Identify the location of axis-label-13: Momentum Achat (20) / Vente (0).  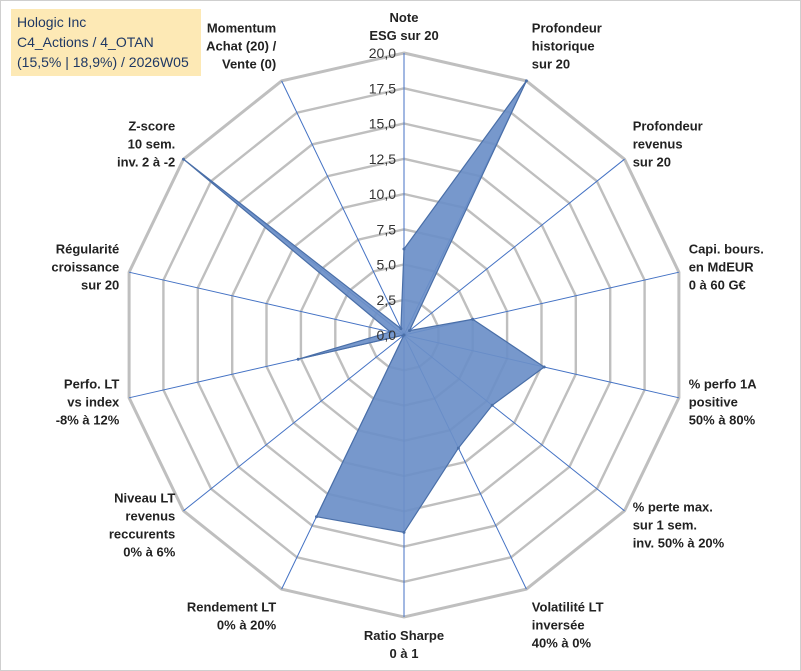
(241, 46).